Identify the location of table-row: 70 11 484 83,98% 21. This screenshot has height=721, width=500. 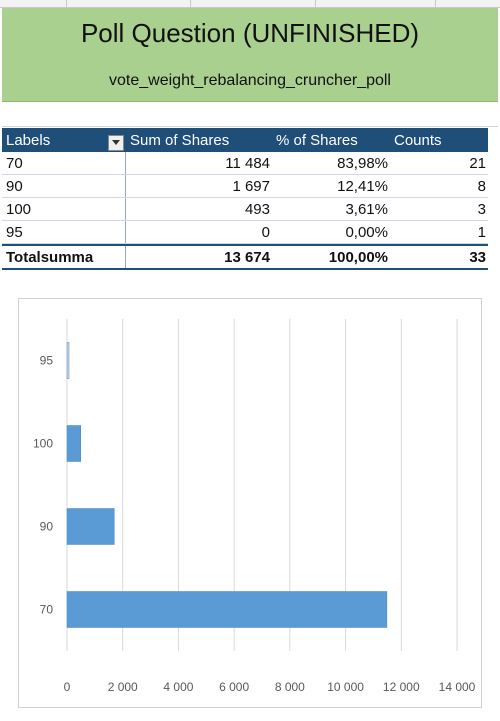
(245, 163).